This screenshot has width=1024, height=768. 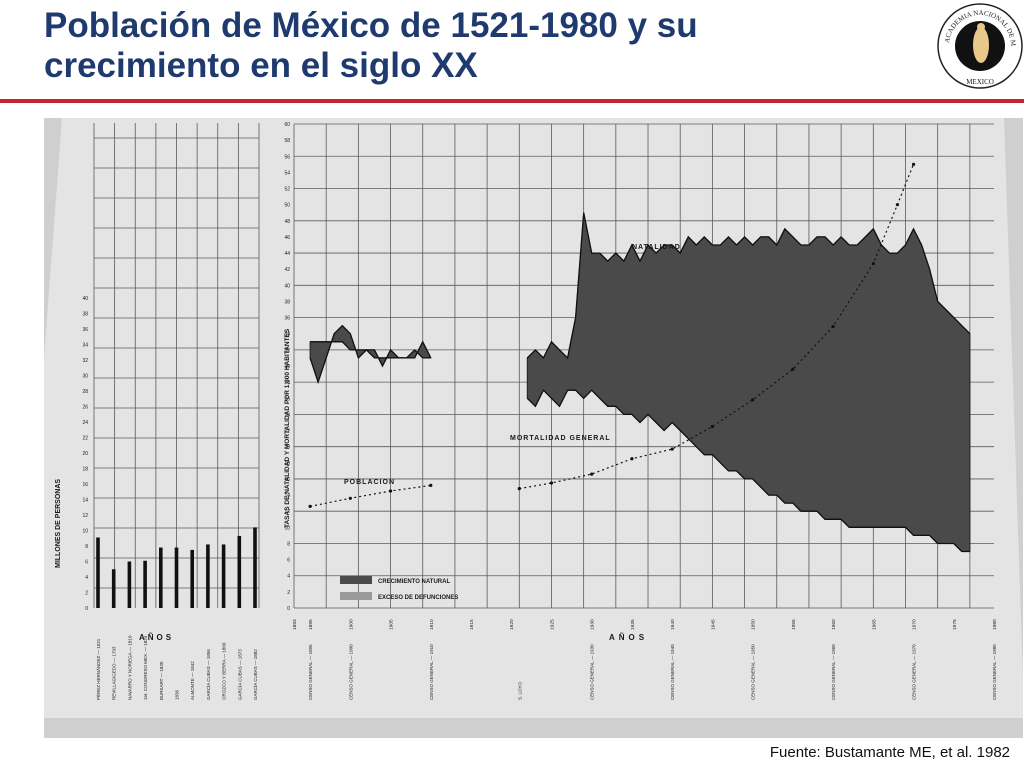 I want to click on right-y-tick-label: 34, so click(x=287, y=335).